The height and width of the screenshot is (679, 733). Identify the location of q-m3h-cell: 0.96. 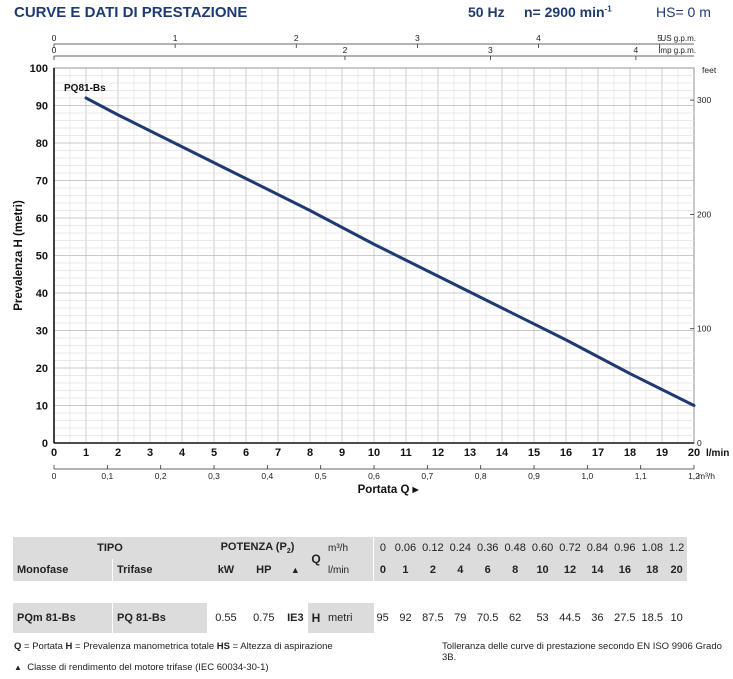
(625, 548).